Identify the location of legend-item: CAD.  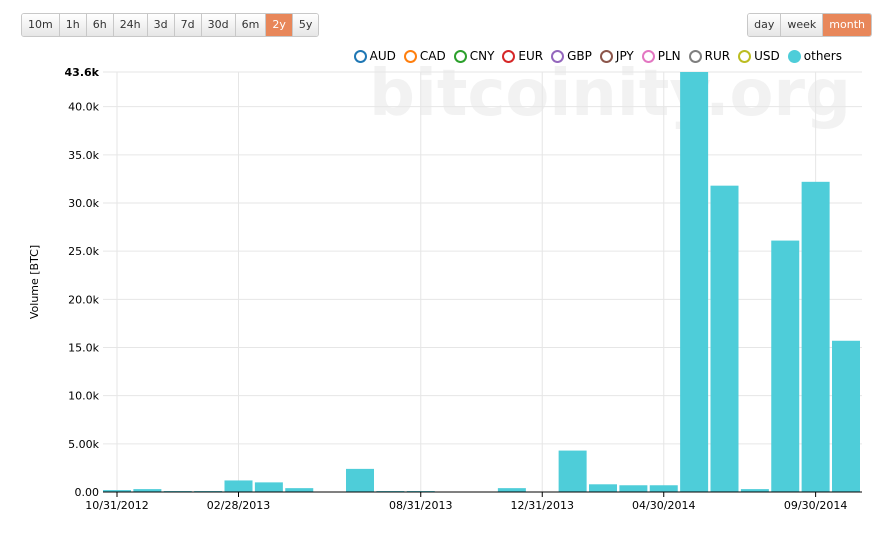
(424, 56).